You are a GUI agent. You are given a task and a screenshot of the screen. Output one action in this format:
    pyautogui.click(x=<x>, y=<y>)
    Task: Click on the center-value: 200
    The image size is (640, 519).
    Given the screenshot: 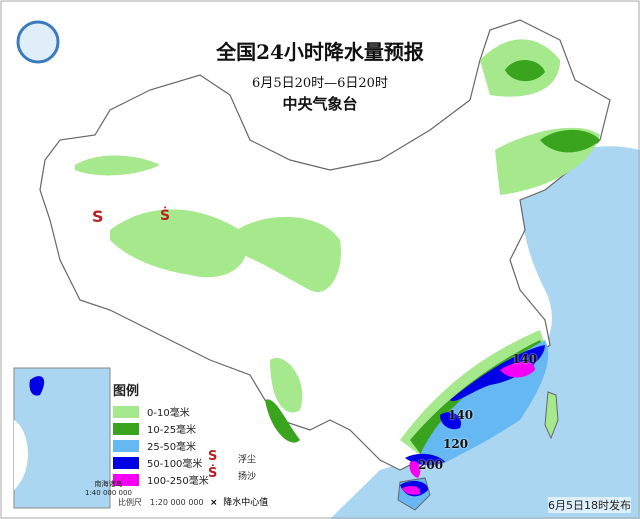 What is the action you would take?
    pyautogui.click(x=431, y=465)
    